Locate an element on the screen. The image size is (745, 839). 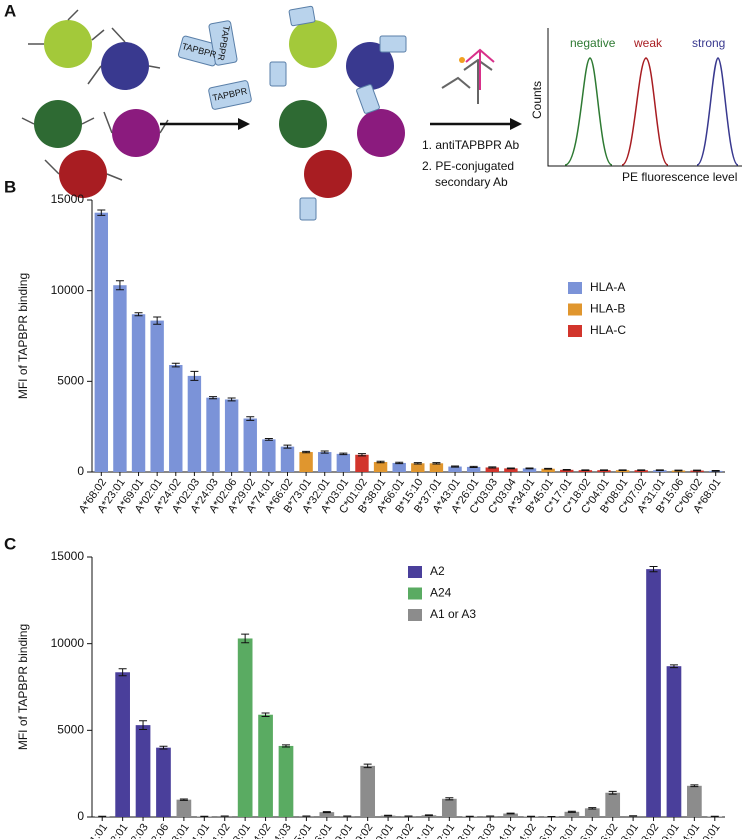
legend-label: A1 or A3 is located at coordinates (453, 614).